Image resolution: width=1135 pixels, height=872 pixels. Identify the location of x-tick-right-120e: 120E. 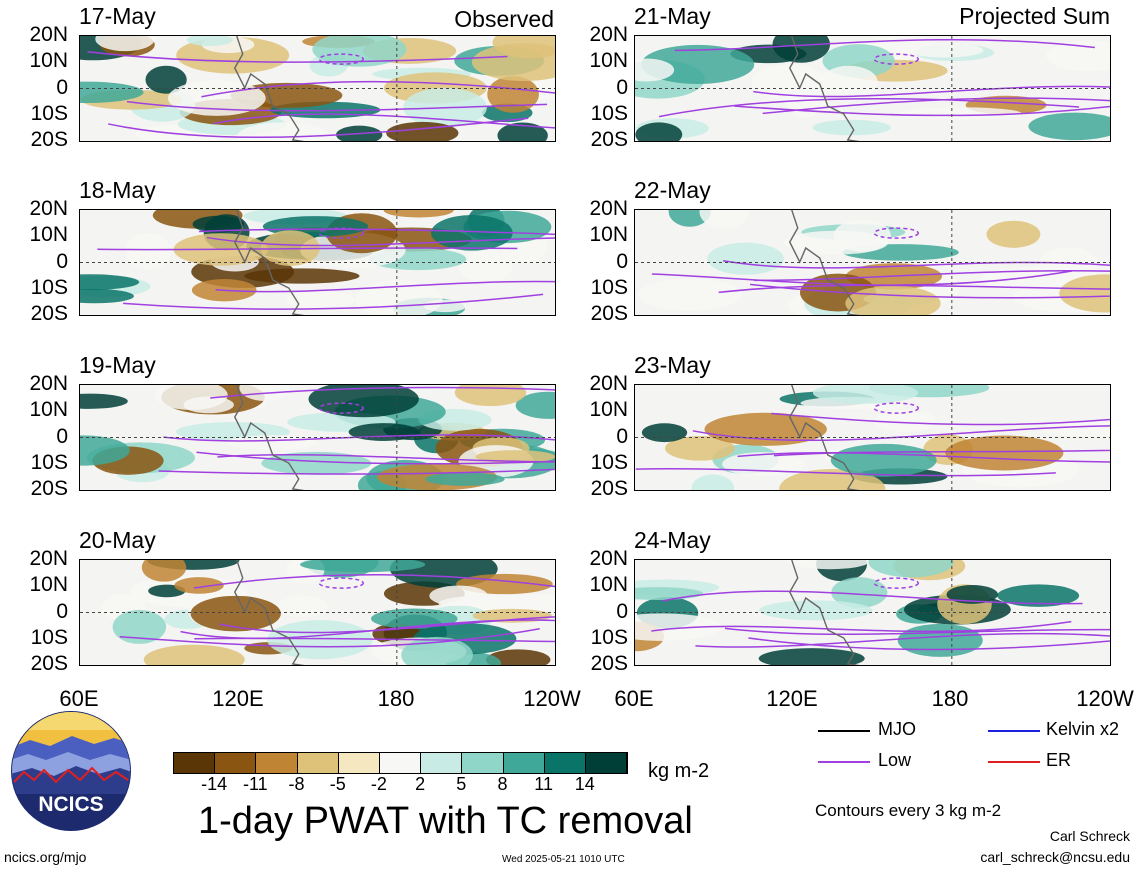
(792, 698).